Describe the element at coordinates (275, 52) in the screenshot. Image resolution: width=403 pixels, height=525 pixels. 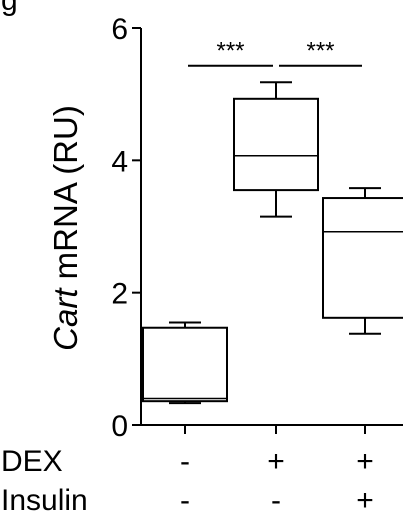
I see `significance-brackets: *** ***` at that location.